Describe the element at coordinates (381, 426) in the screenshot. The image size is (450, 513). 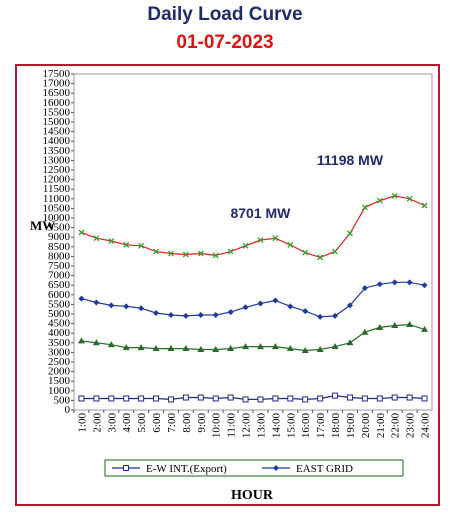
I see `x-tick-label: 21:00` at that location.